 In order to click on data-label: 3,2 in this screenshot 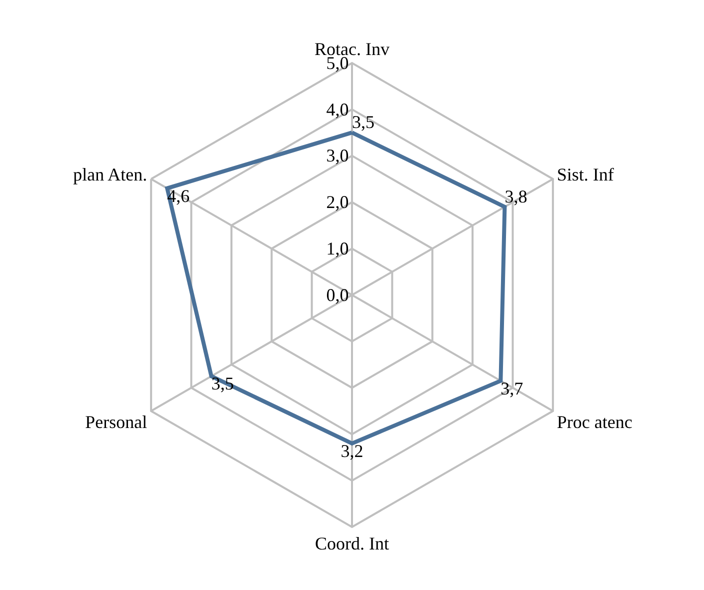, I will do `click(352, 450)`.